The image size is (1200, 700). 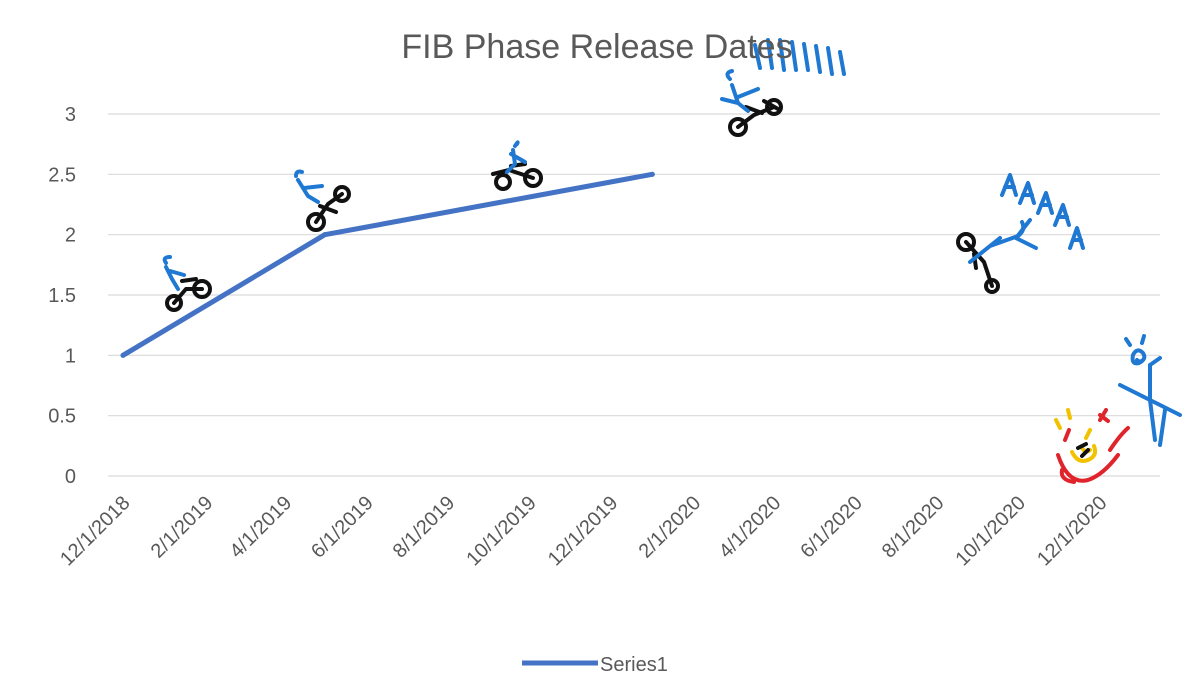 What do you see at coordinates (1042, 211) in the screenshot?
I see `scream-text-doodle` at bounding box center [1042, 211].